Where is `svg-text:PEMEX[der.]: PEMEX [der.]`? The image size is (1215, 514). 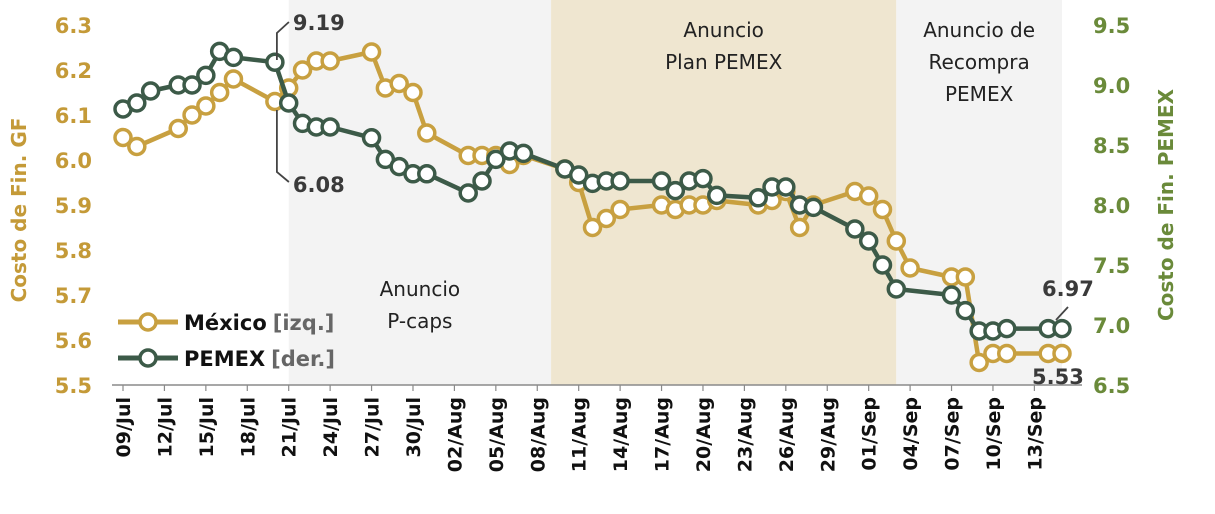 svg-text:PEMEX[der.]: PEMEX [der.] is located at coordinates (259, 359).